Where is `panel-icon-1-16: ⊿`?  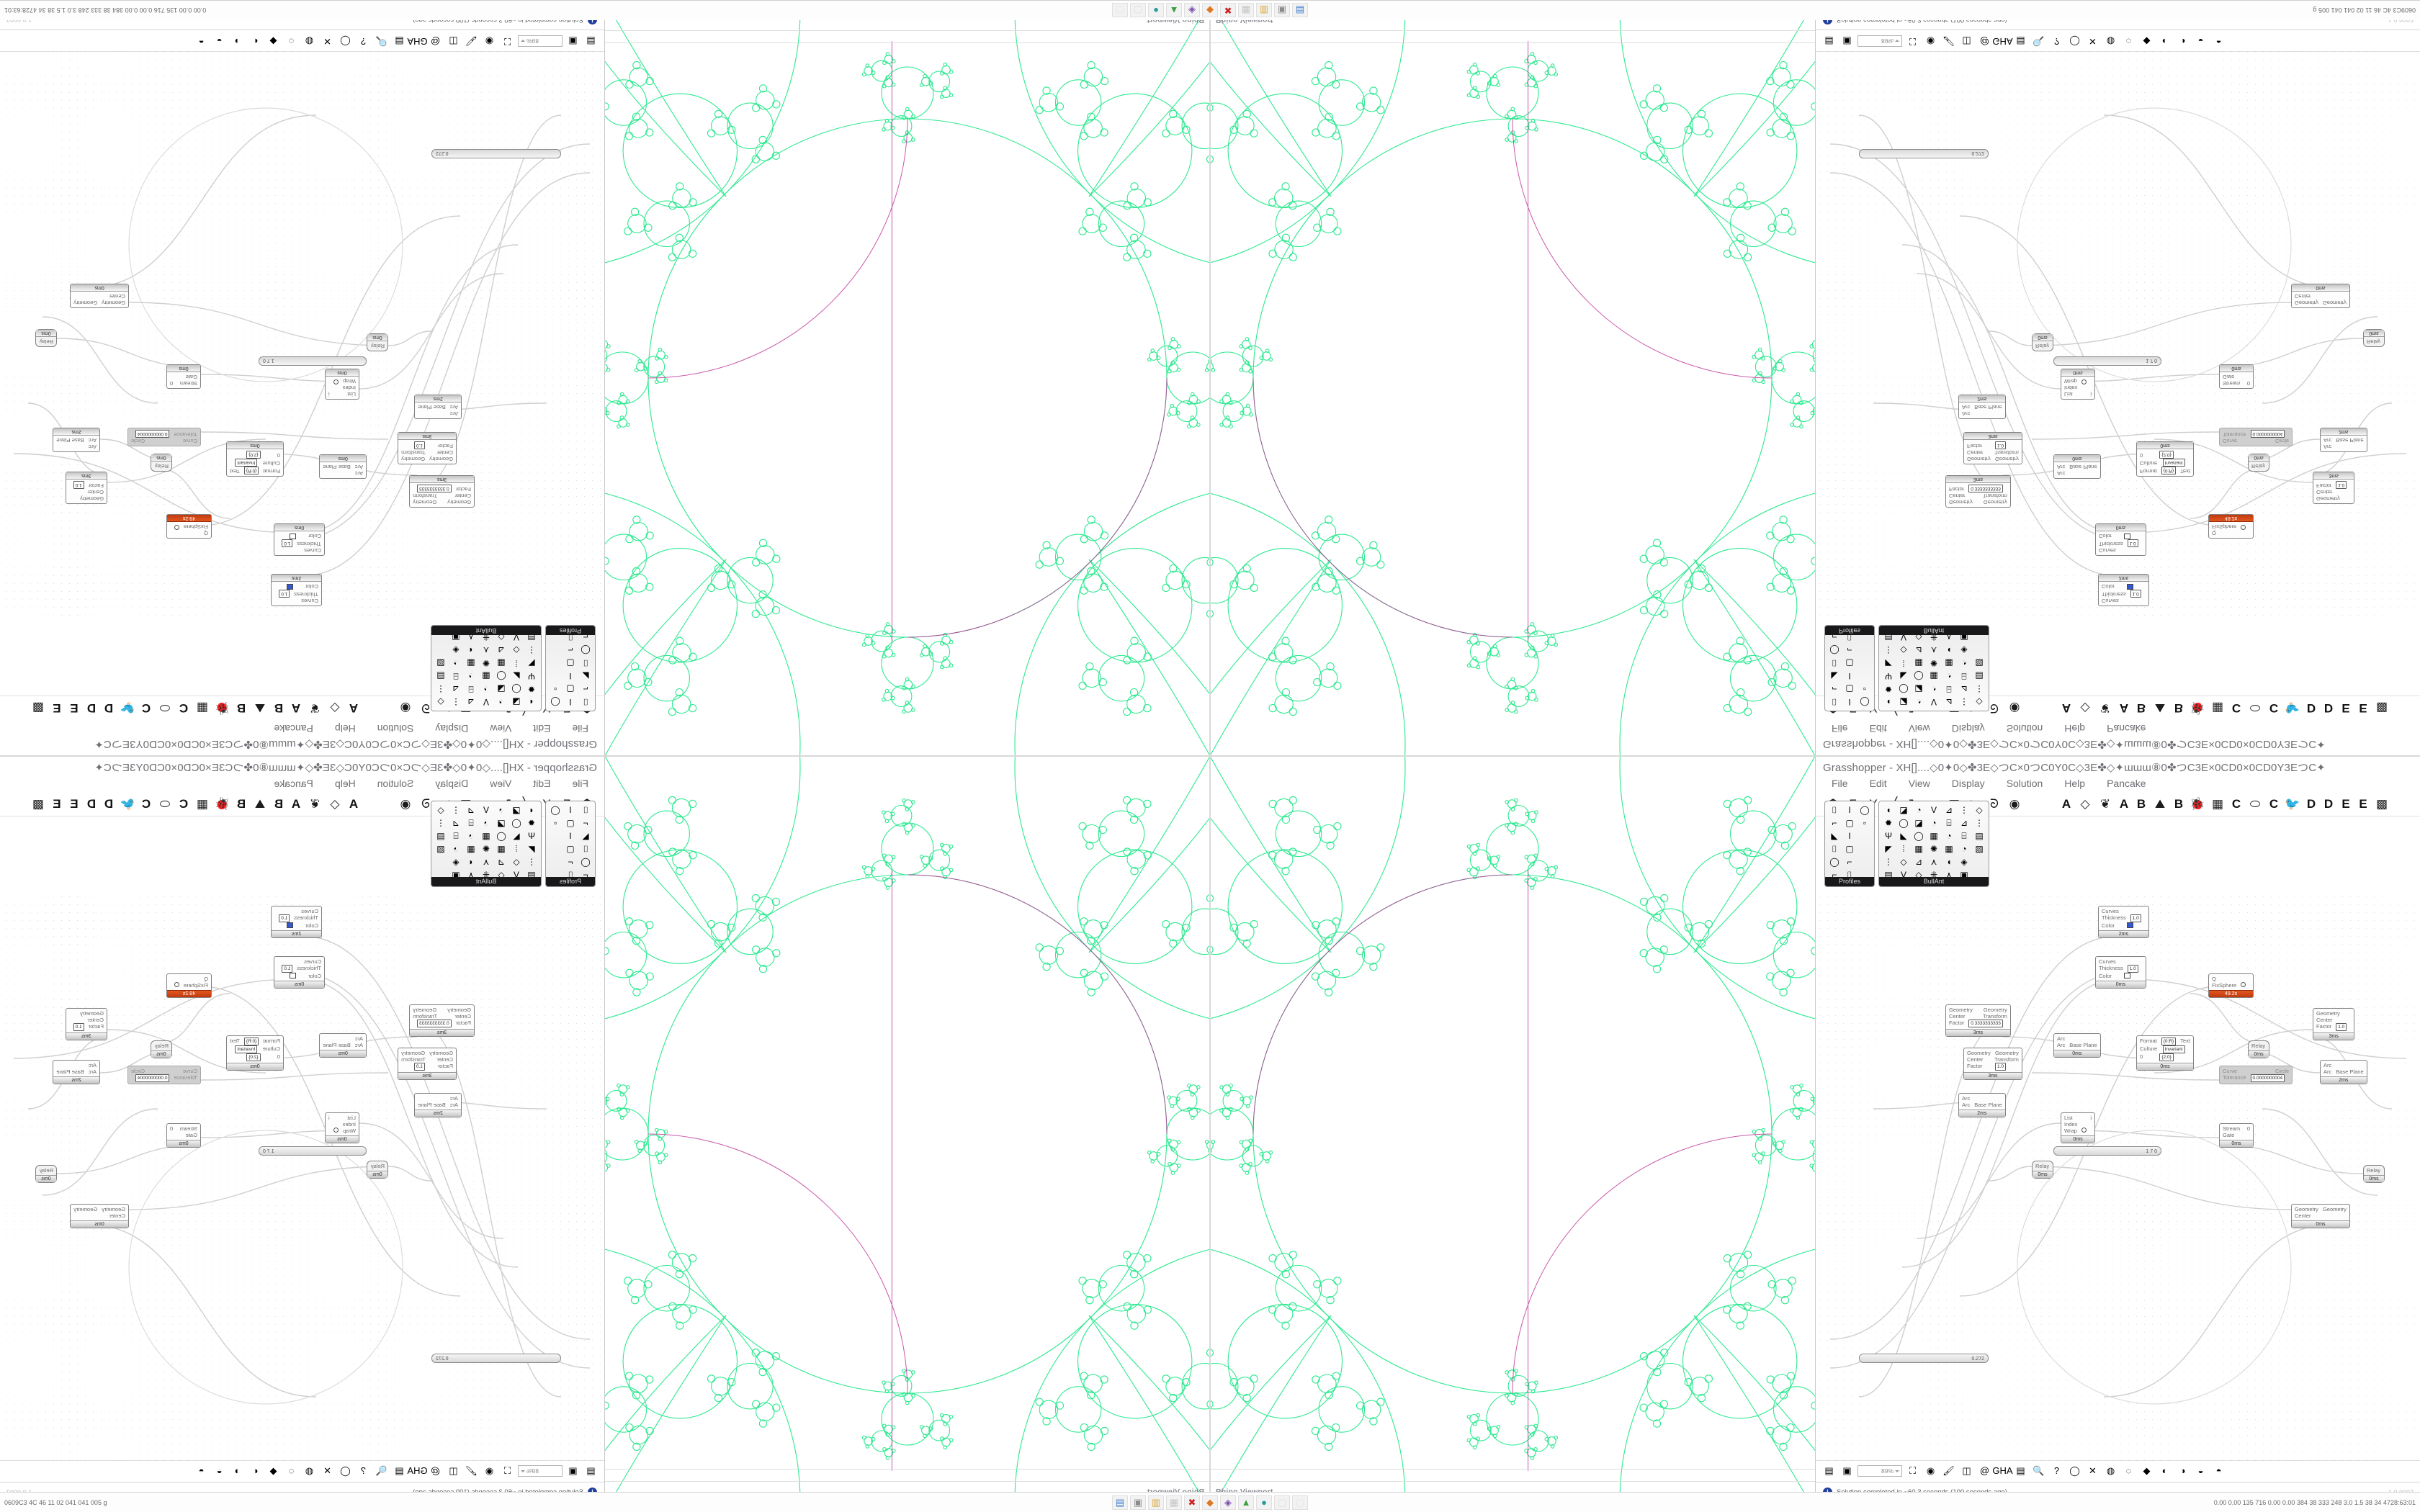
panel-icon-1-16: ⊿ is located at coordinates (501, 650).